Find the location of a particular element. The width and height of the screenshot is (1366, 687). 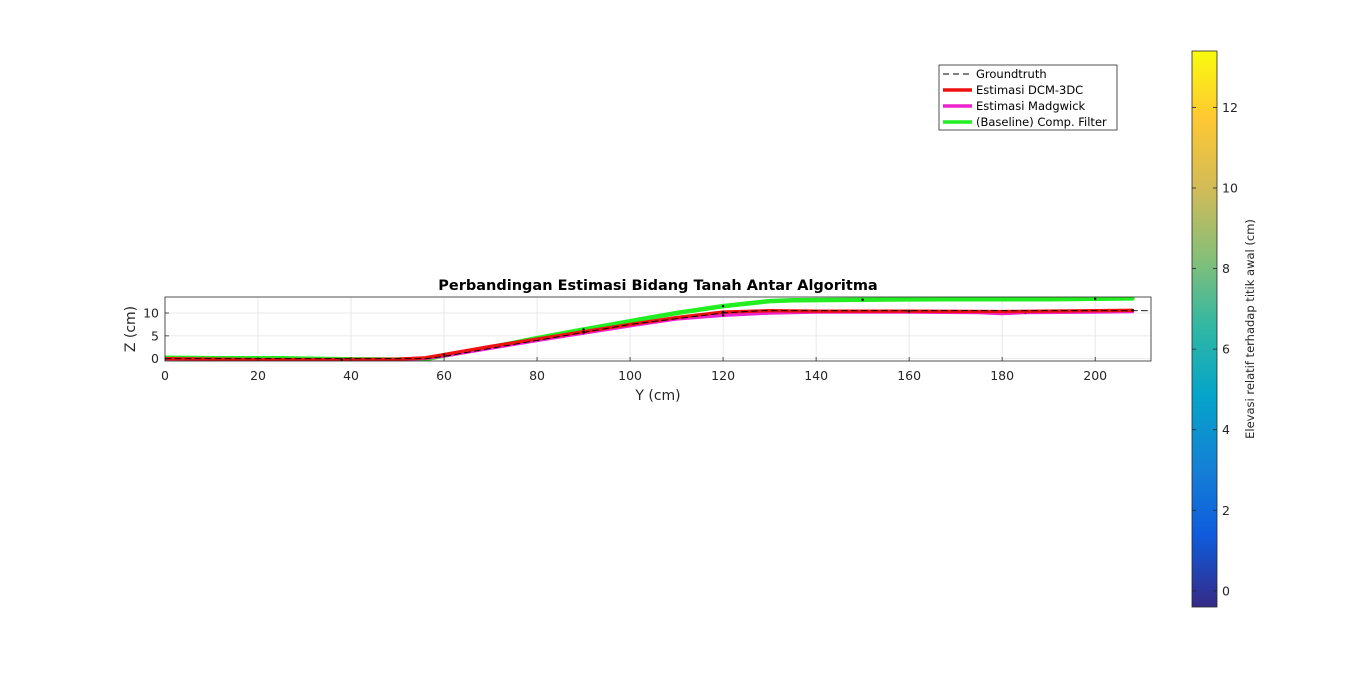

colorbar-ticks: 0 2 4 6 8 10 12 is located at coordinates (1215, 349).